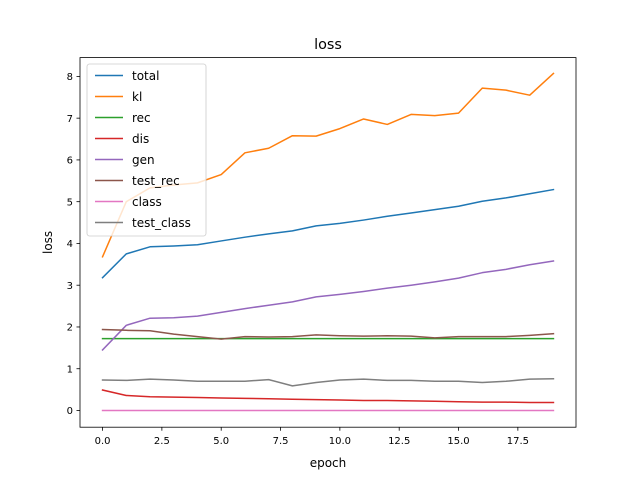  I want to click on x-tick-label: 15.0, so click(458, 441).